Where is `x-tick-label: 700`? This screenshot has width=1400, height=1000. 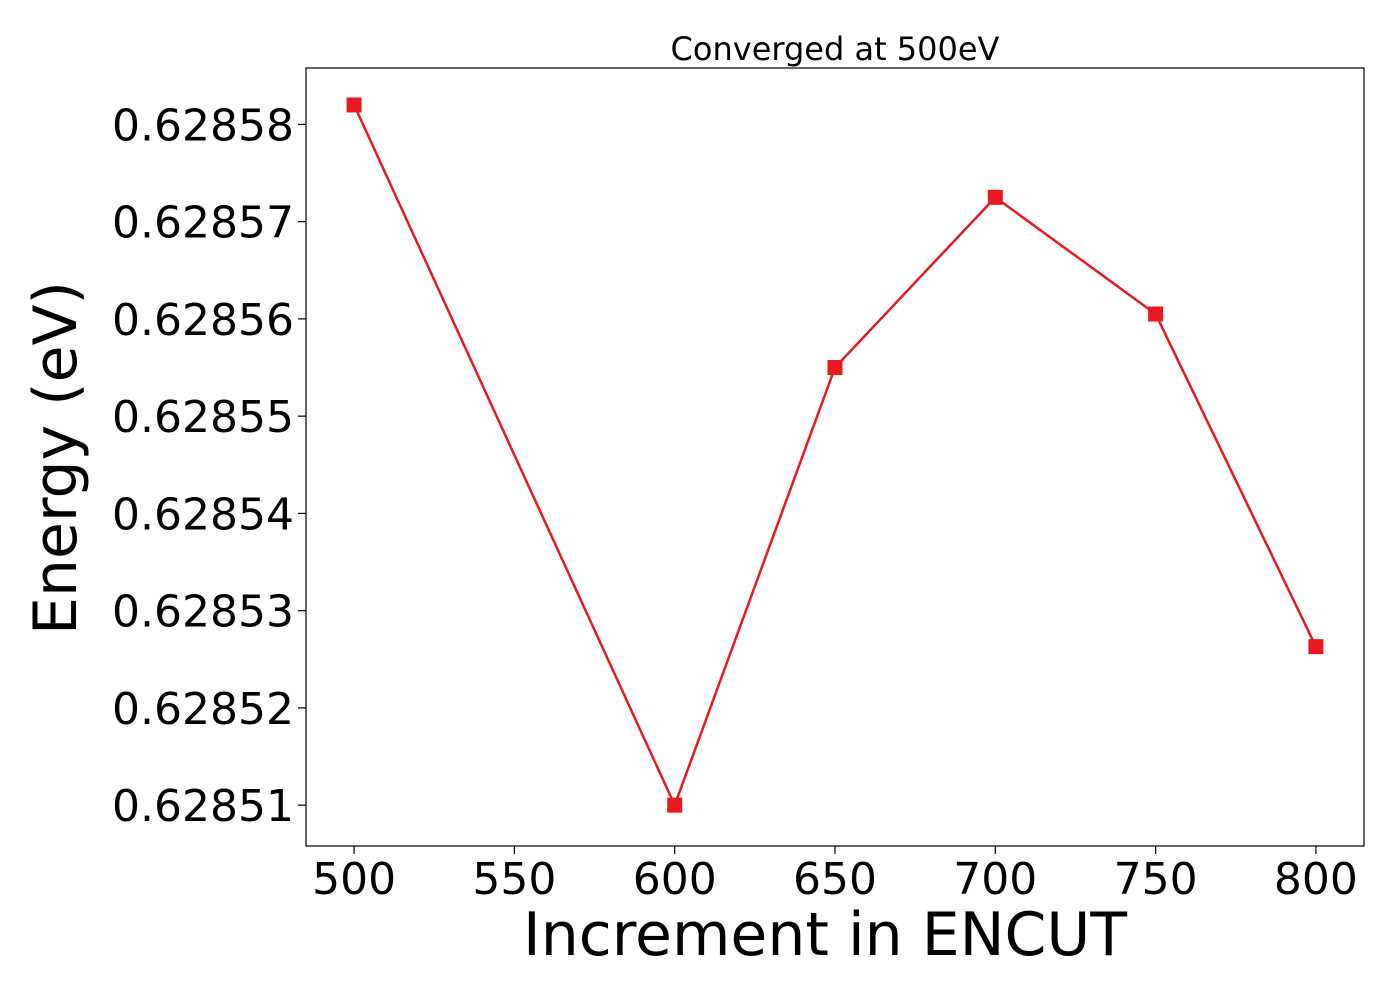 x-tick-label: 700 is located at coordinates (995, 879).